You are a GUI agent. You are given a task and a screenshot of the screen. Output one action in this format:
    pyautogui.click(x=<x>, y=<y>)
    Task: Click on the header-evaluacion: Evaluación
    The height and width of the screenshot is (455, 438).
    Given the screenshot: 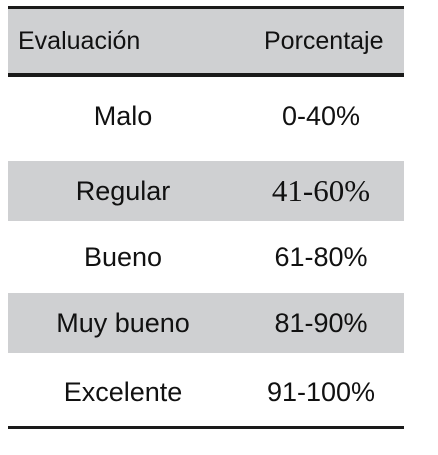 What is the action you would take?
    pyautogui.click(x=79, y=40)
    